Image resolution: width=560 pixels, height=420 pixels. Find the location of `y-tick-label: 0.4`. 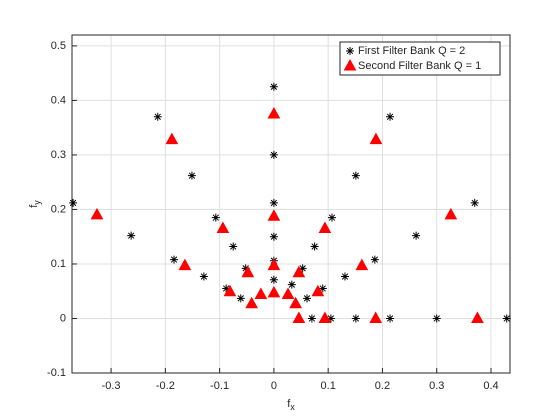

y-tick-label: 0.4 is located at coordinates (58, 100).